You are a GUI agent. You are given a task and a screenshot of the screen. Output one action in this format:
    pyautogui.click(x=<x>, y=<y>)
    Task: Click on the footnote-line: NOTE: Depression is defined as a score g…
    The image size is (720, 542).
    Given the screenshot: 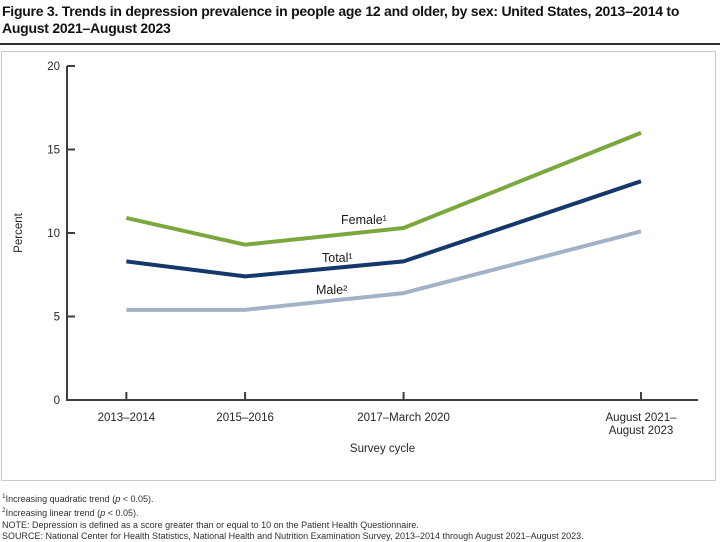 What is the action you would take?
    pyautogui.click(x=210, y=524)
    